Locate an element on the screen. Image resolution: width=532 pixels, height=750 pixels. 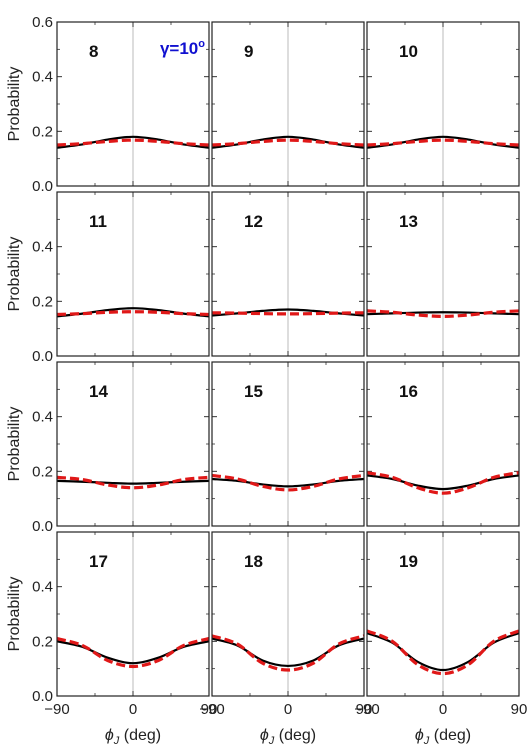
panel-14: 14 0.0 0.2 0.4 is located at coordinates (121, 448).